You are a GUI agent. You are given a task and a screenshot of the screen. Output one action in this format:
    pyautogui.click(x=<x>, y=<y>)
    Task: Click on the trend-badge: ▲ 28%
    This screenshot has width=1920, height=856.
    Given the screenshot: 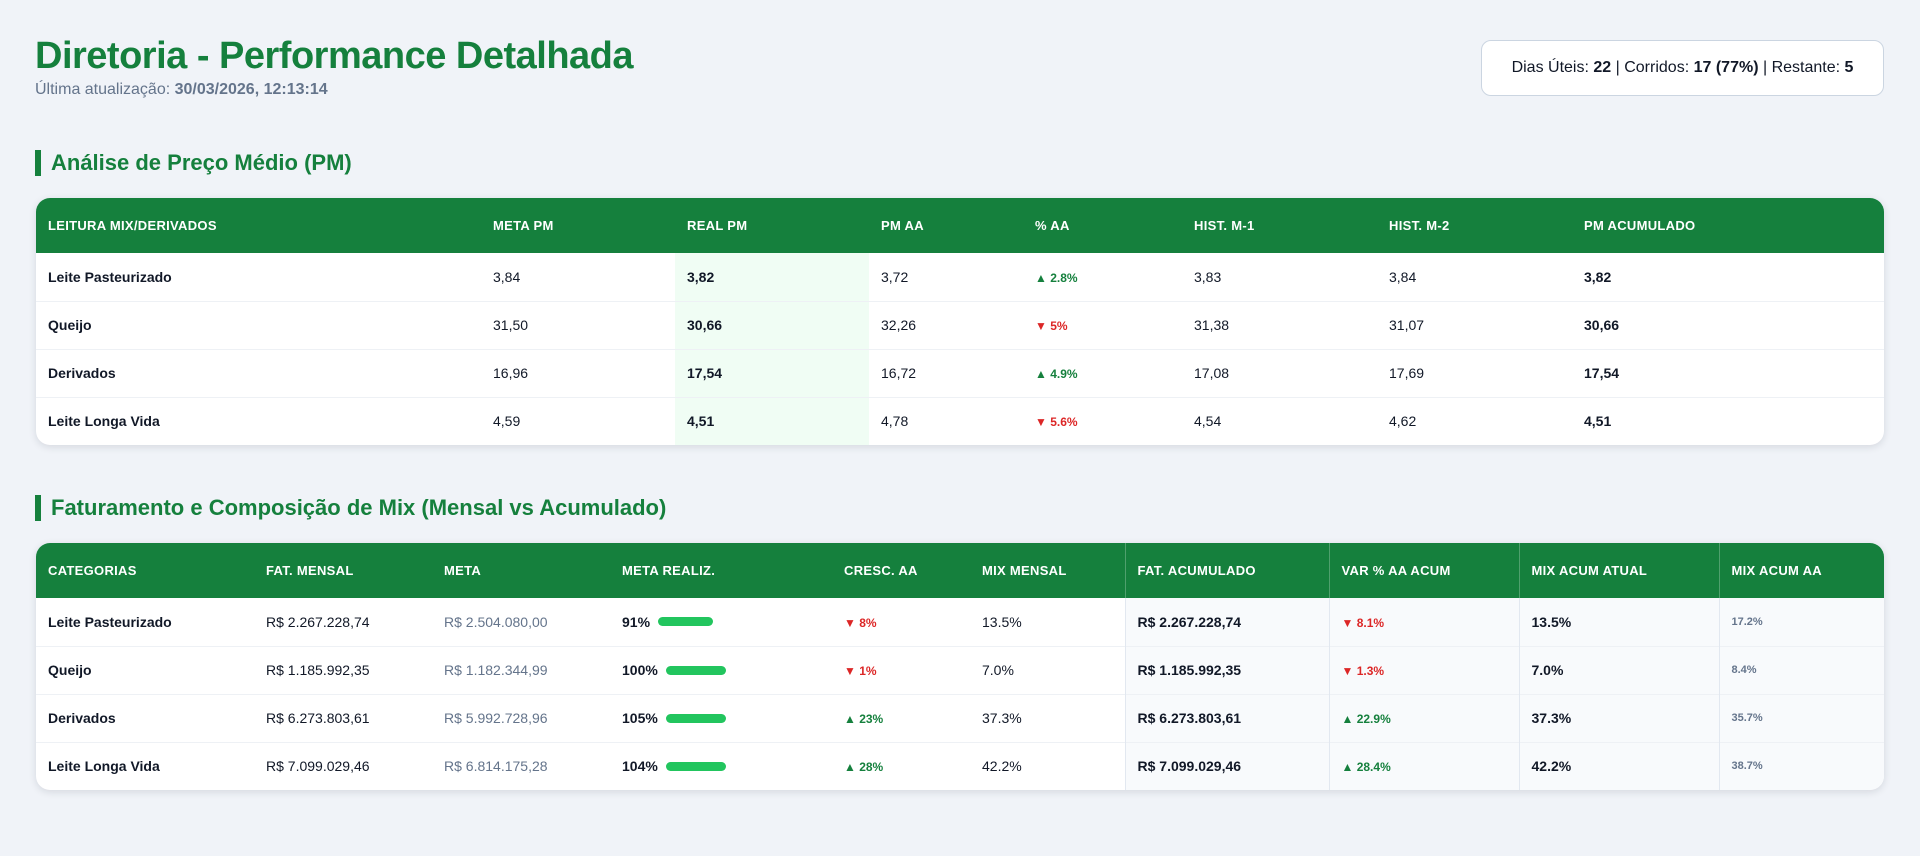 What is the action you would take?
    pyautogui.click(x=864, y=767)
    